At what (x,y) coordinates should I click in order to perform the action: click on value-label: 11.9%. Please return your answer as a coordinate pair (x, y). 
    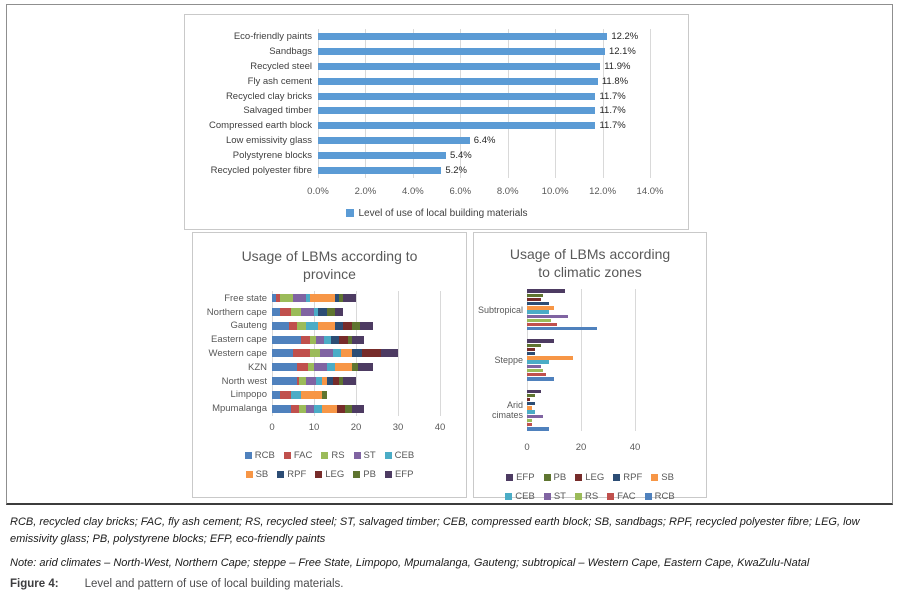
    Looking at the image, I should click on (617, 66).